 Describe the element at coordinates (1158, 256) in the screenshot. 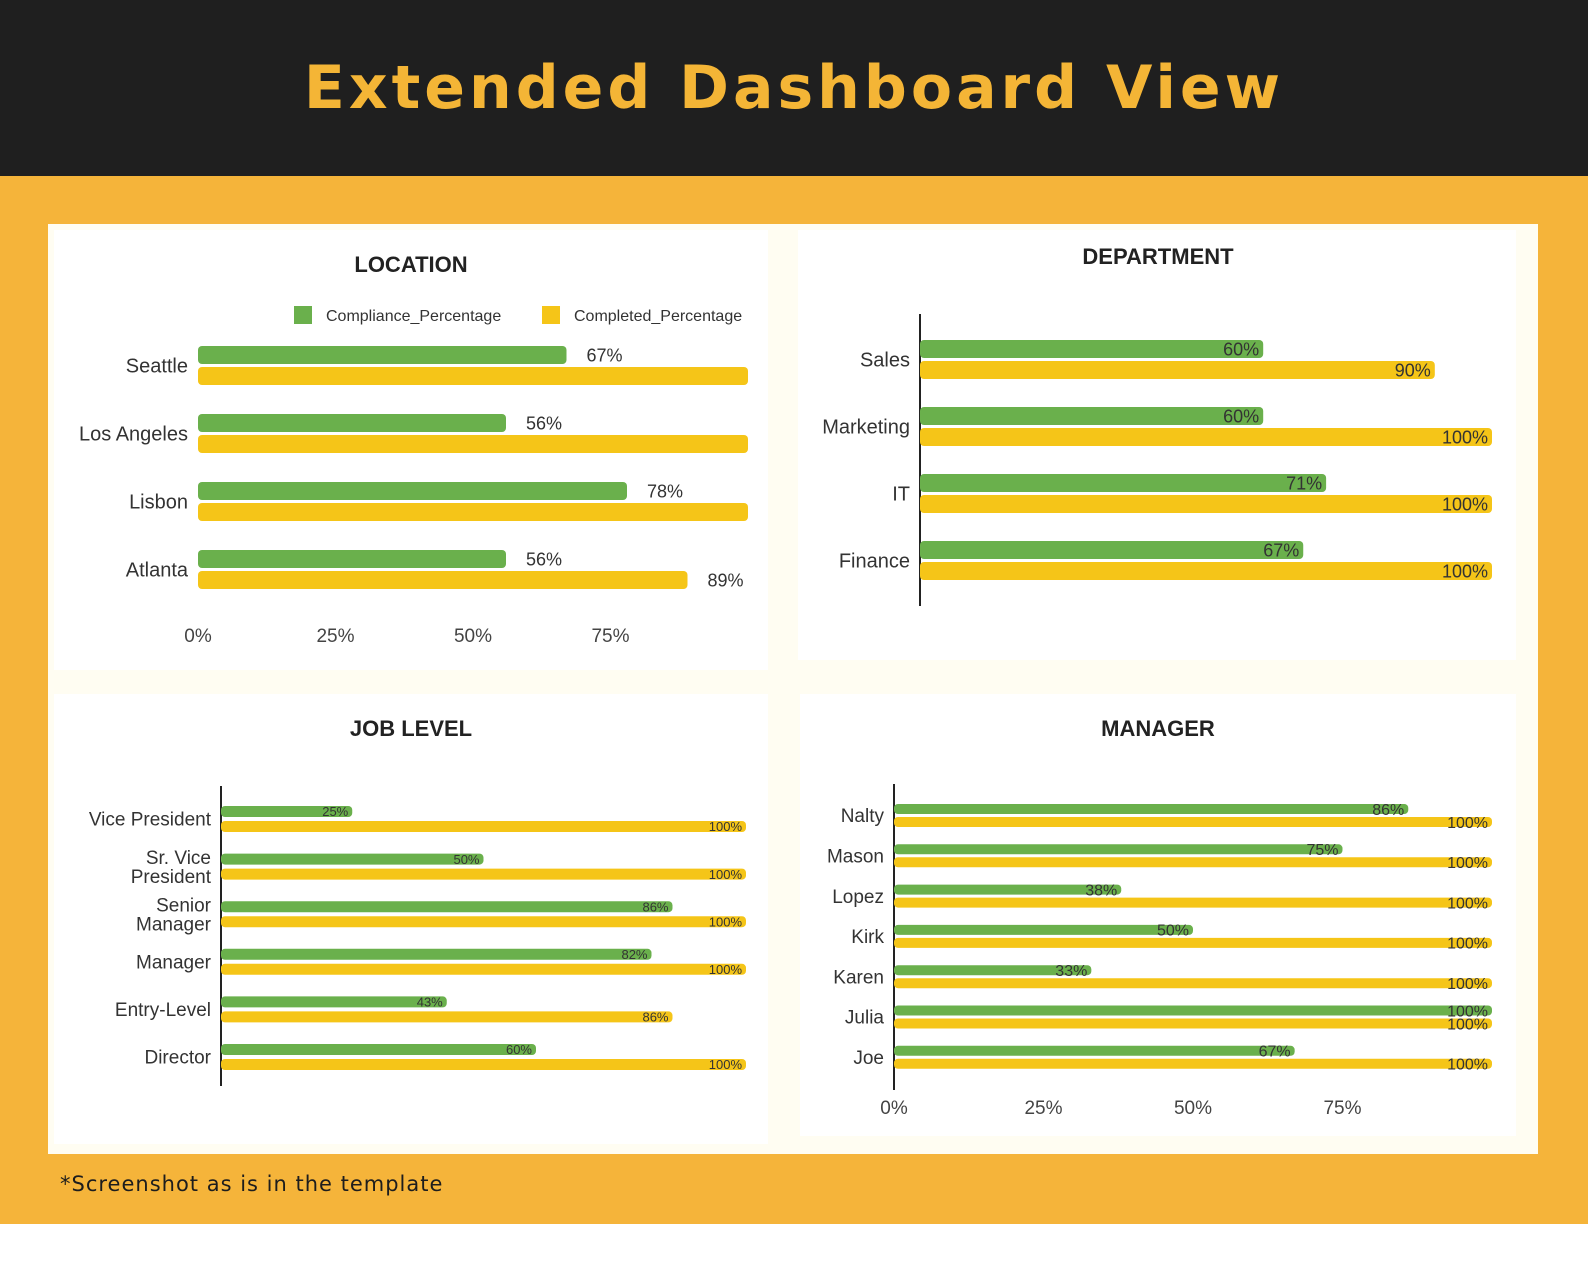

I see `department-chart-title: DEPARTMENT` at that location.